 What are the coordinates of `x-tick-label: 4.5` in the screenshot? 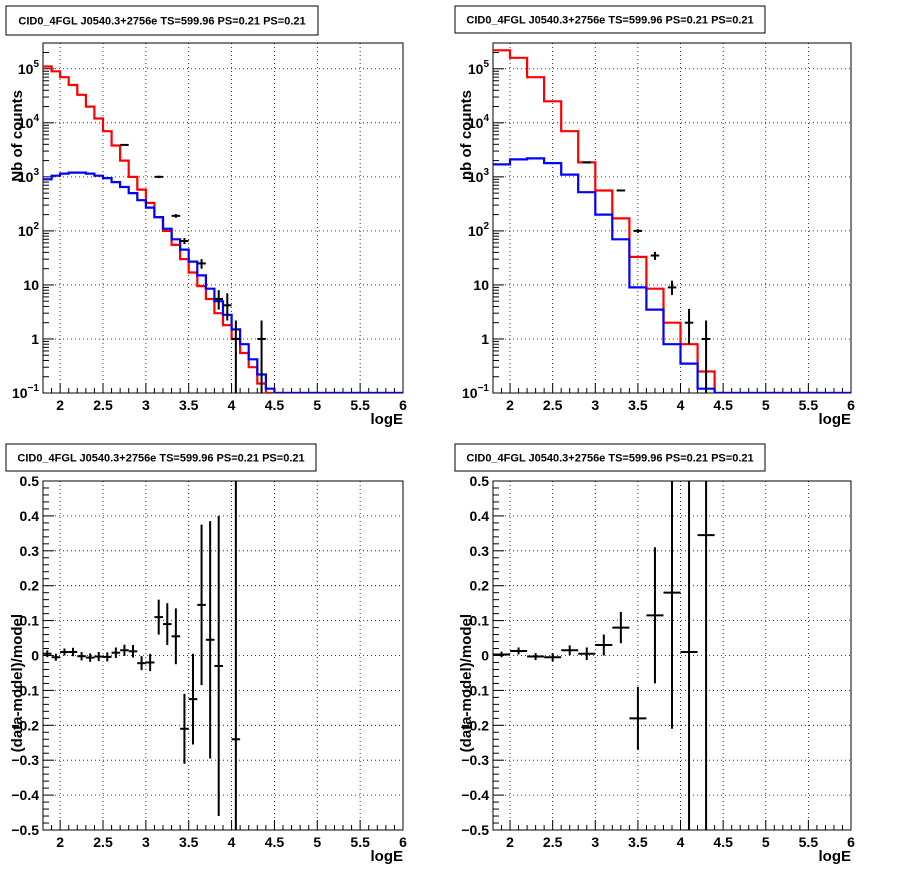 It's located at (275, 405).